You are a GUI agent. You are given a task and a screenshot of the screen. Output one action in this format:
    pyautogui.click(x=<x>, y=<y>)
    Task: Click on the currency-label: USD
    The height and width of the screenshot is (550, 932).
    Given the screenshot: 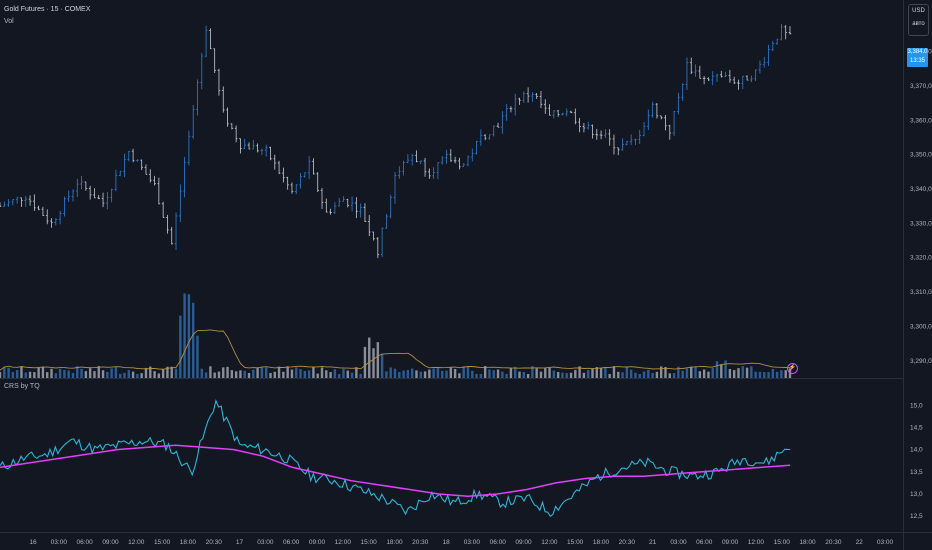 What is the action you would take?
    pyautogui.click(x=918, y=11)
    